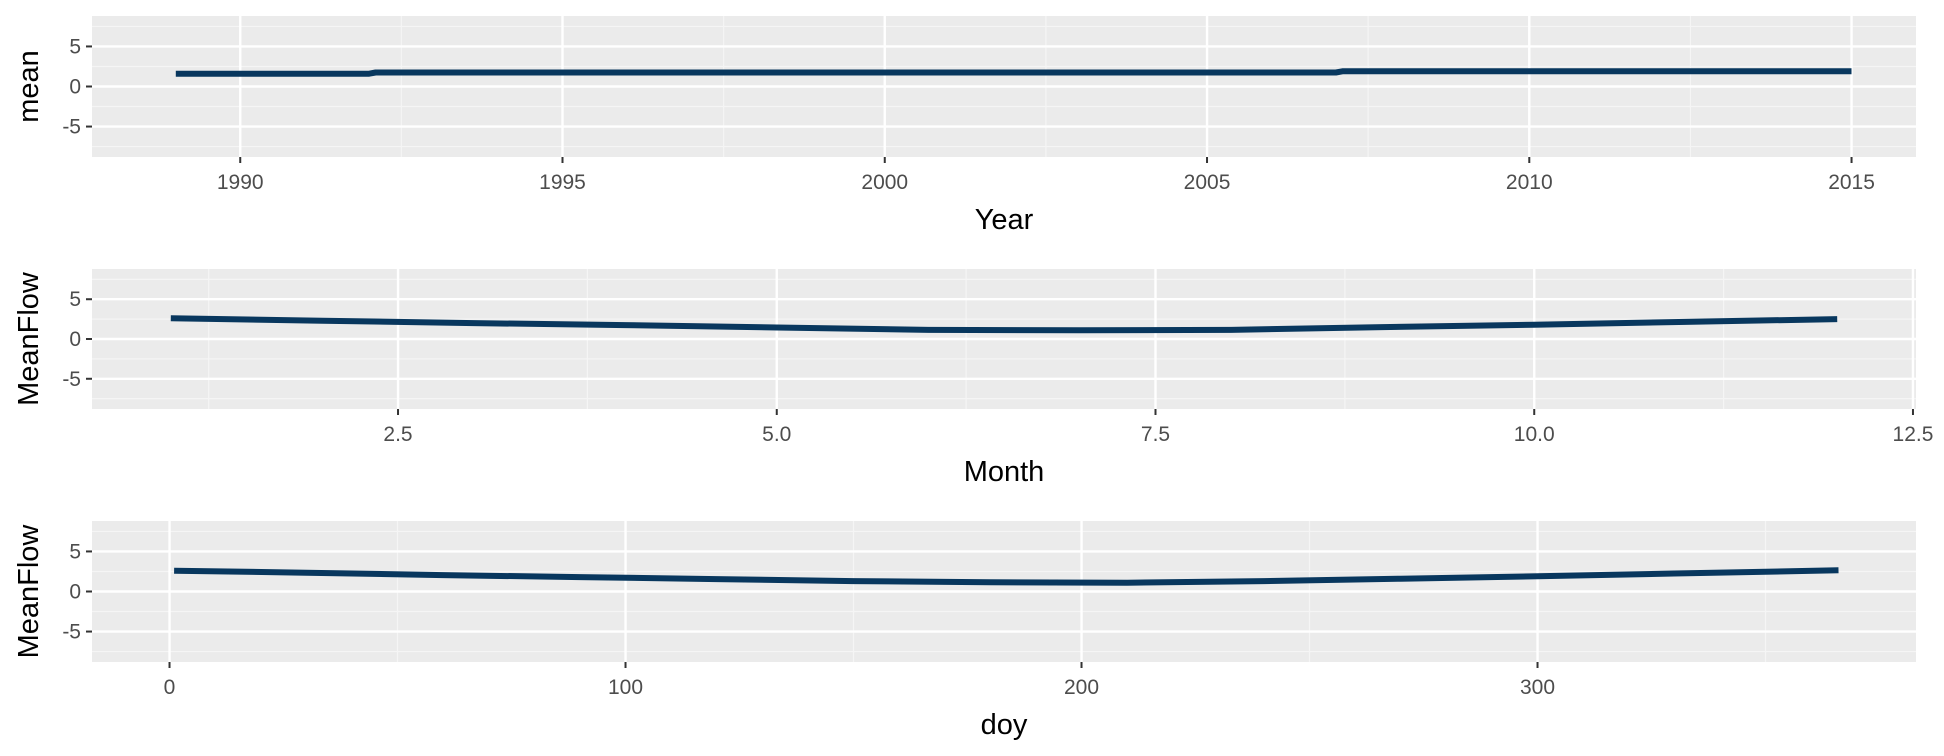 The image size is (1944, 756). What do you see at coordinates (170, 687) in the screenshot?
I see `x-tick-label: 0` at bounding box center [170, 687].